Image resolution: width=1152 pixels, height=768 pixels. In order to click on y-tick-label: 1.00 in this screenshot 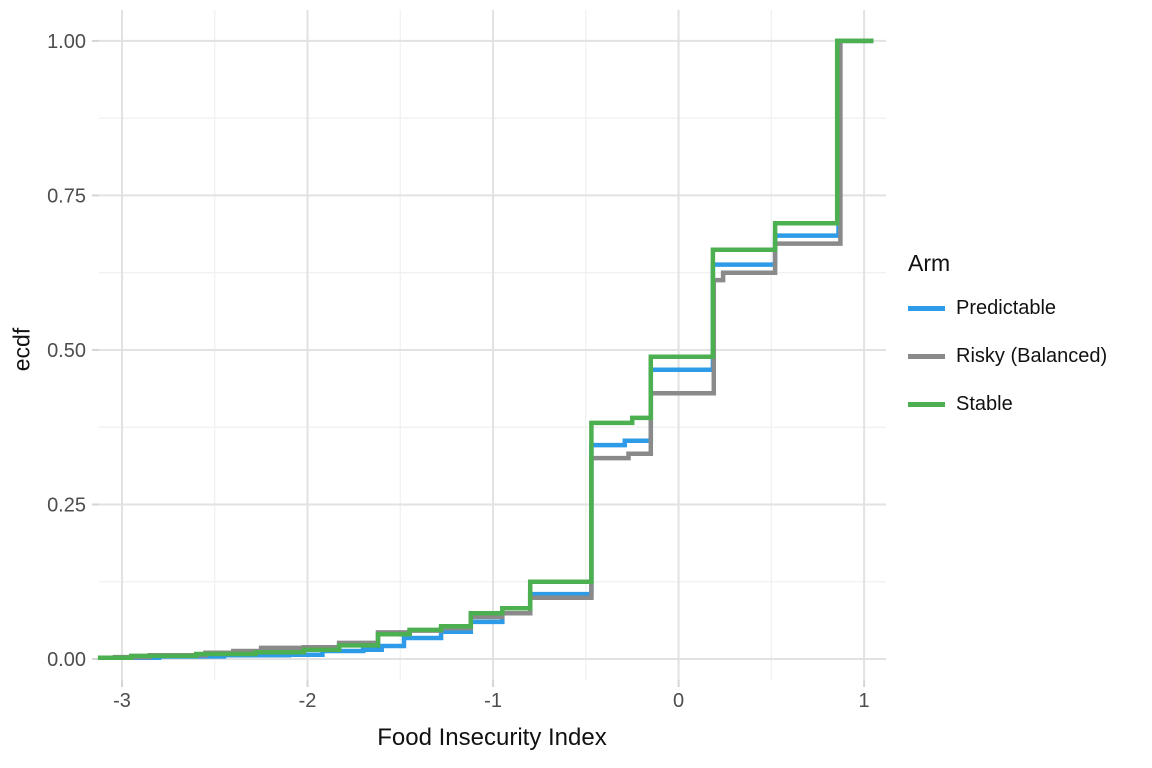, I will do `click(66, 42)`.